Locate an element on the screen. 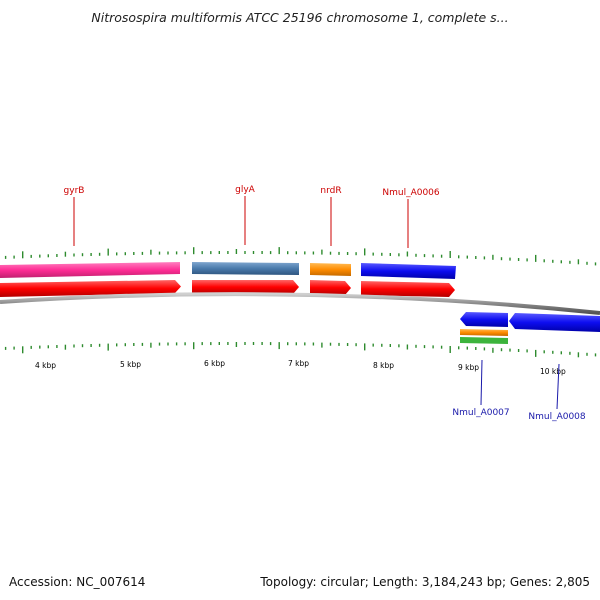 The height and width of the screenshot is (600, 600). feature-ring is located at coordinates (228, 270).